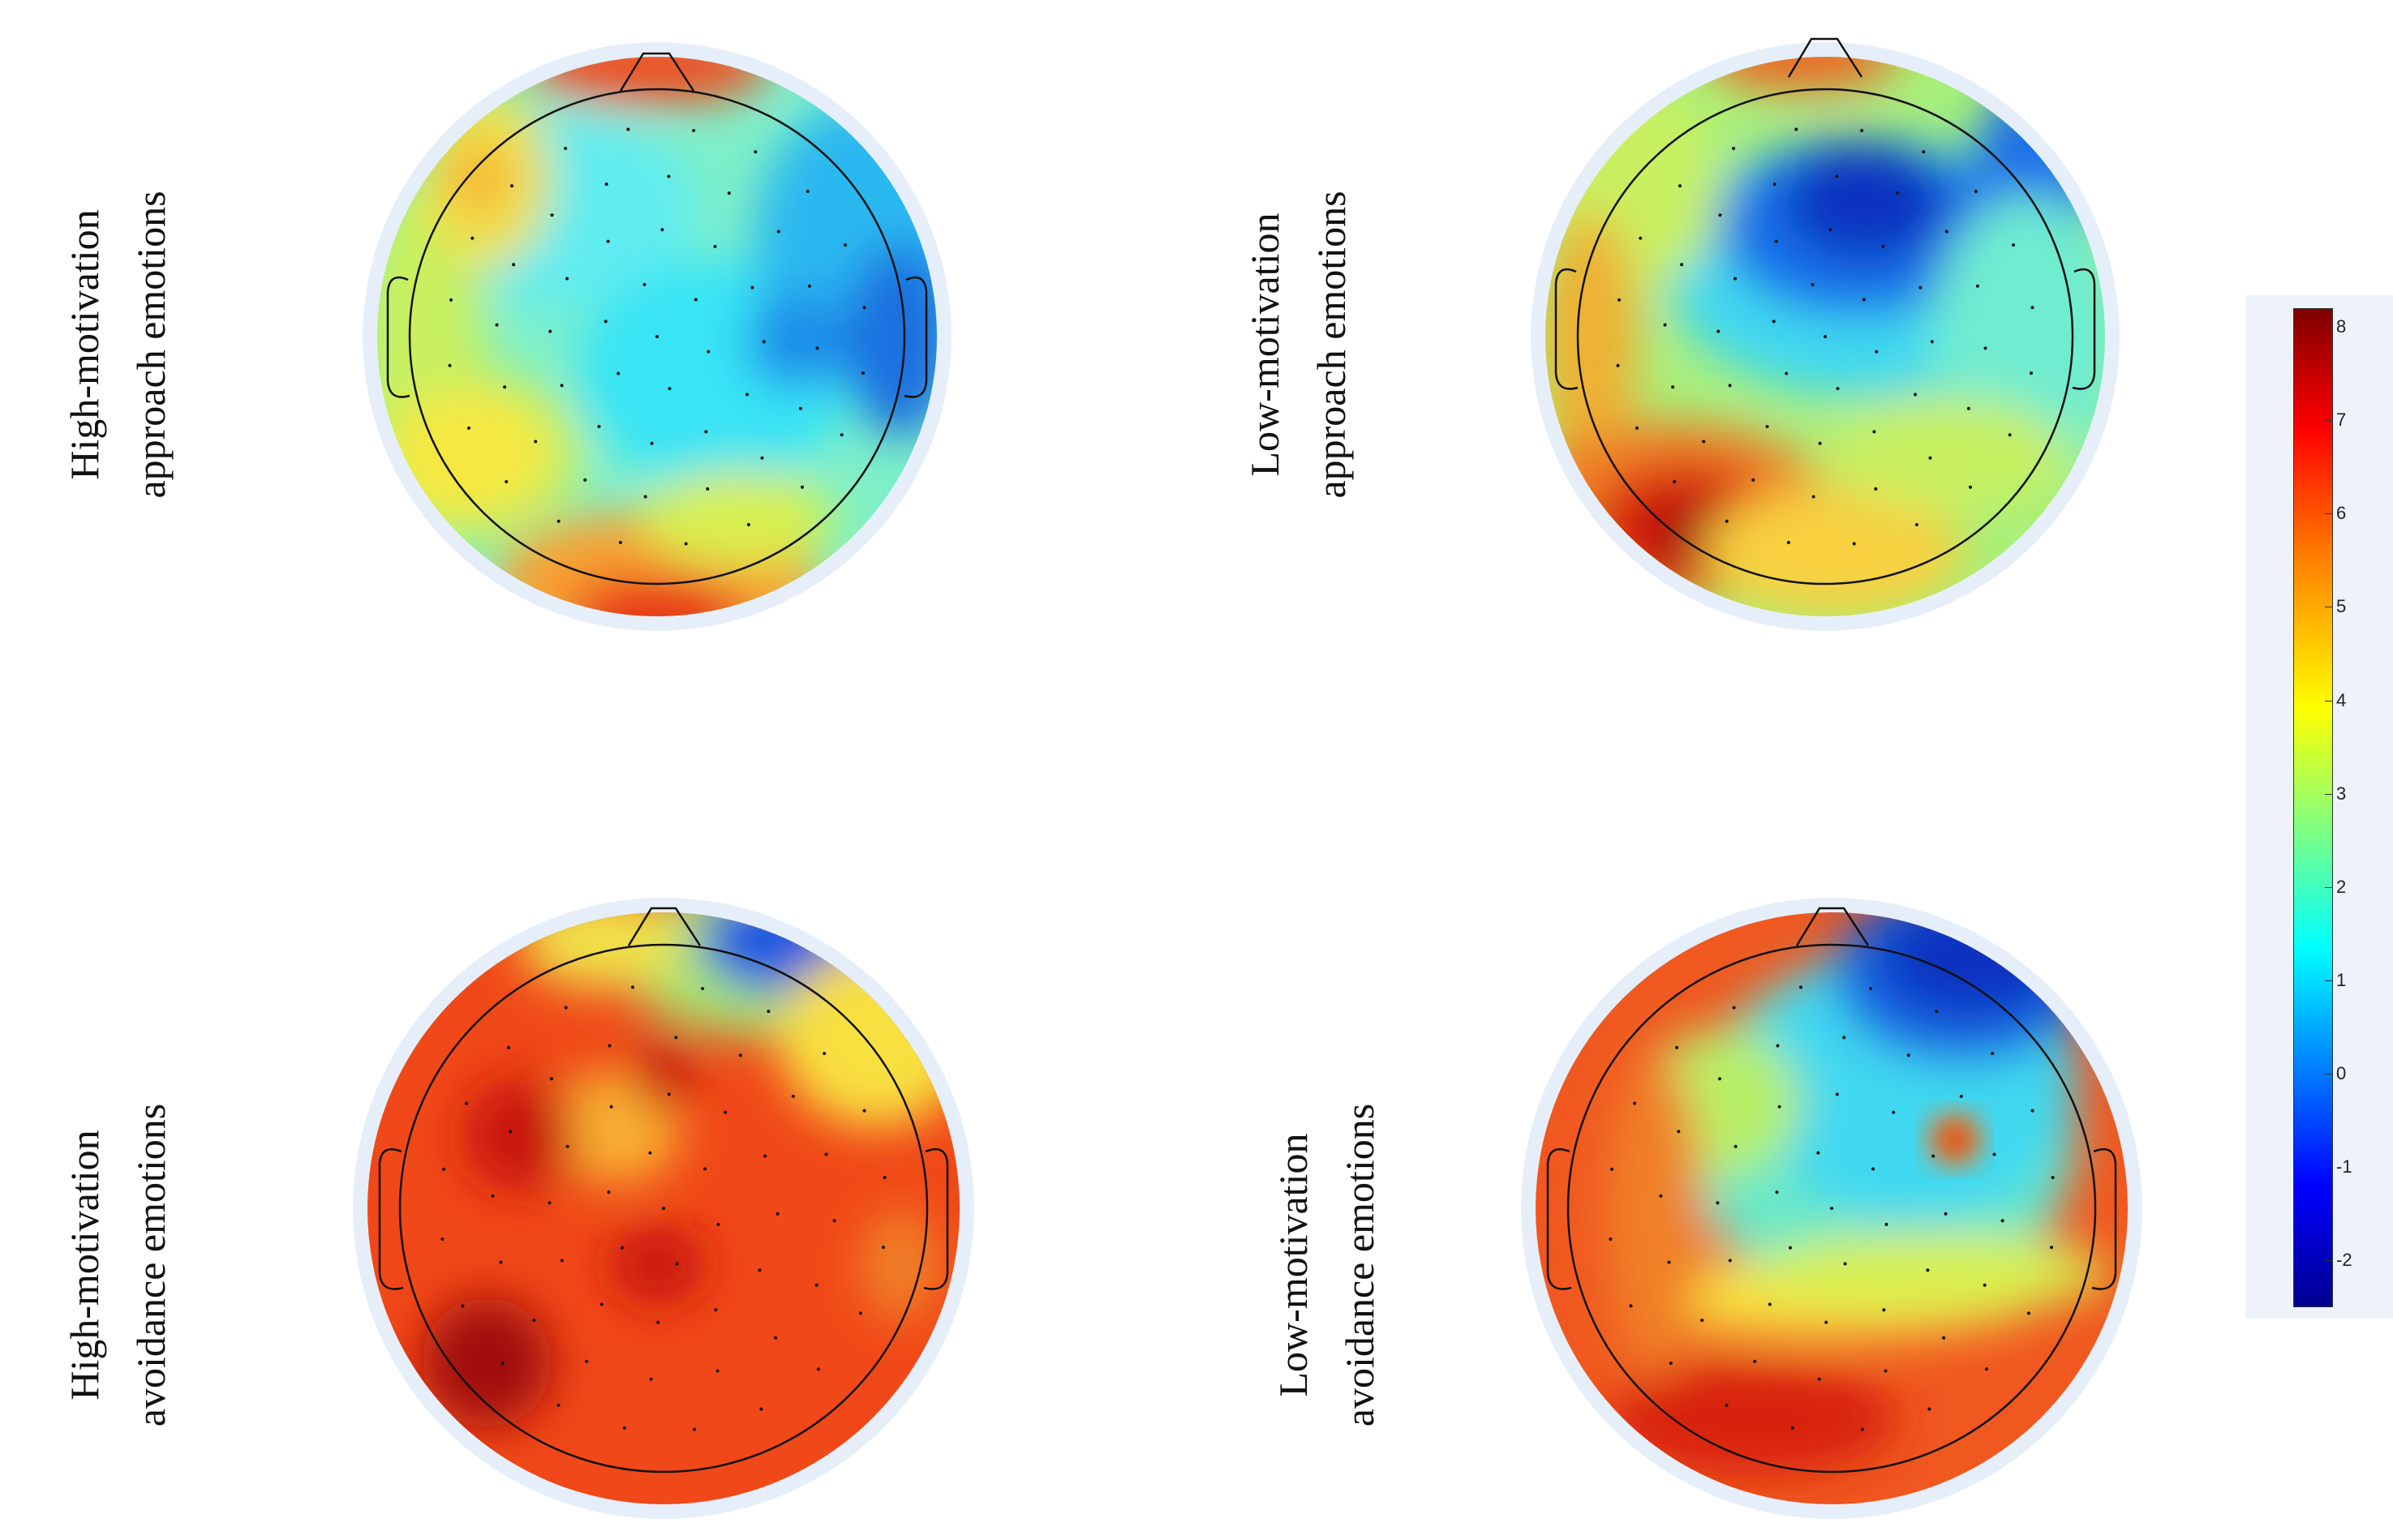 The height and width of the screenshot is (1540, 2393). What do you see at coordinates (2341, 420) in the screenshot?
I see `colorbar-tick-label: 7` at bounding box center [2341, 420].